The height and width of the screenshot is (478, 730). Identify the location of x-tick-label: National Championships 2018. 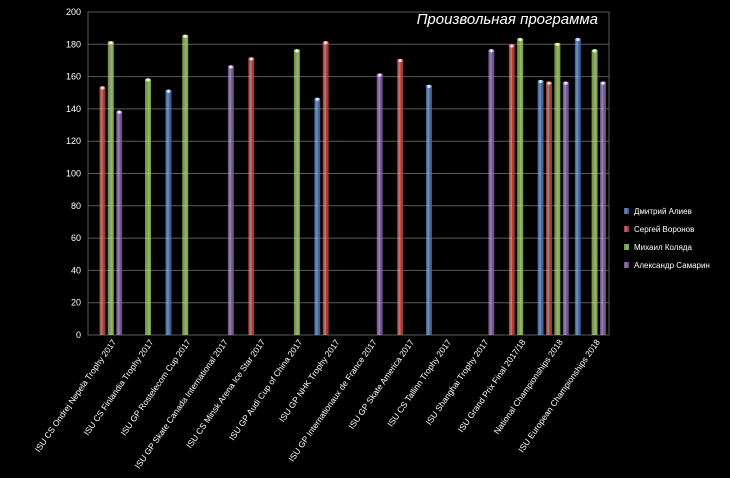
(528, 386).